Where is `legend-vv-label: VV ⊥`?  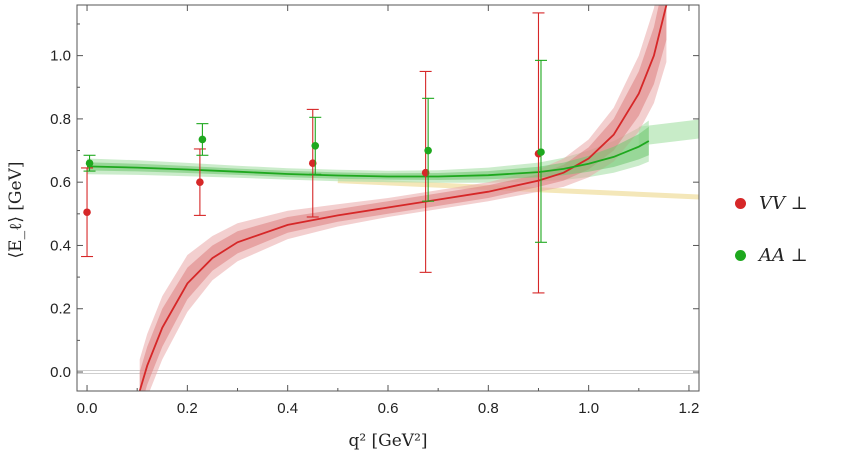 legend-vv-label: VV ⊥ is located at coordinates (783, 203).